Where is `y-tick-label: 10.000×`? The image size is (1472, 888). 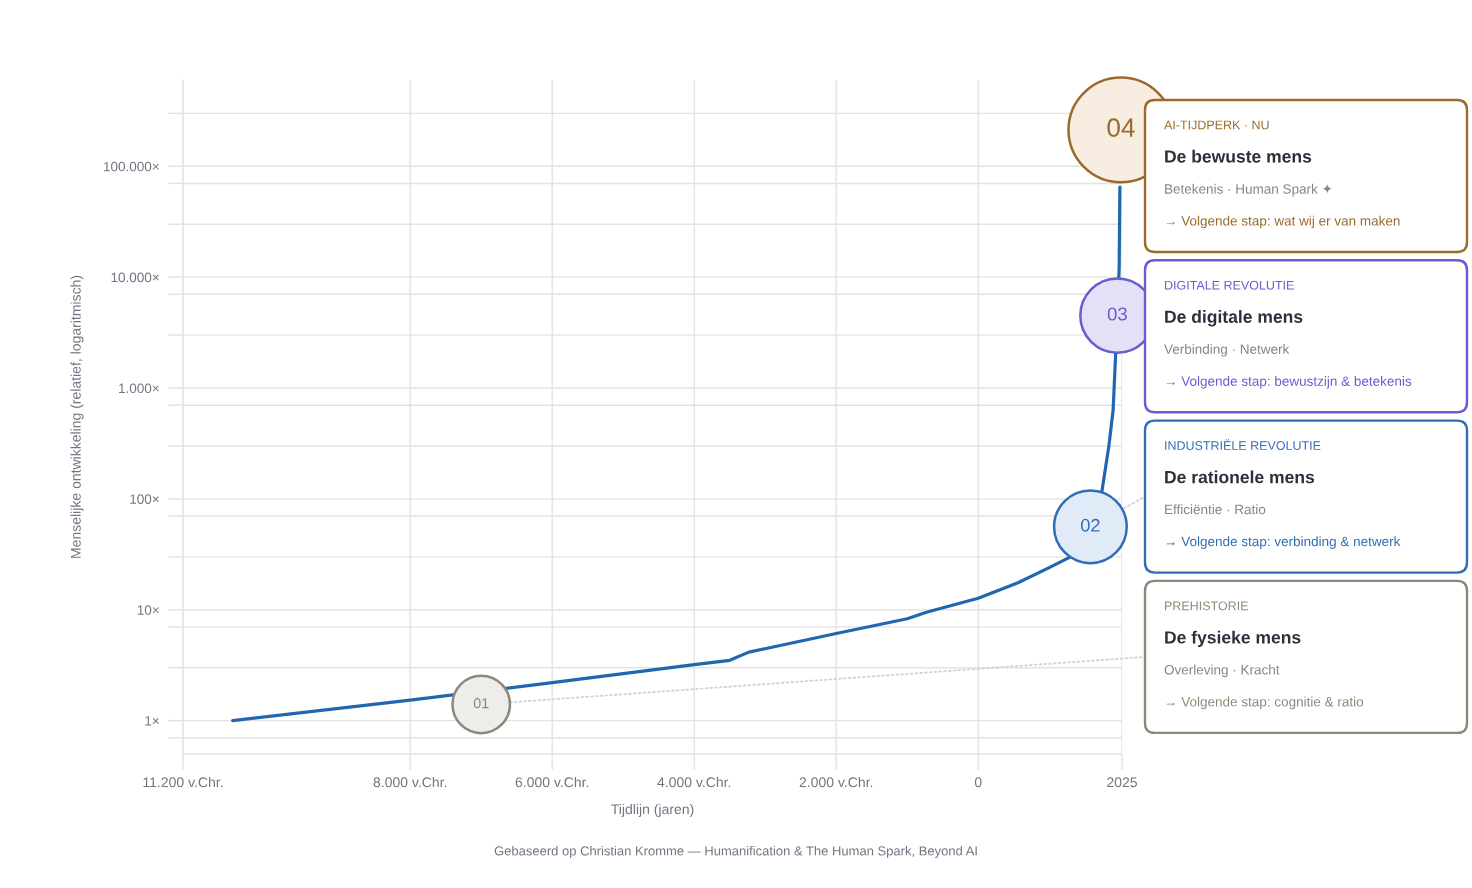
y-tick-label: 10.000× is located at coordinates (135, 277).